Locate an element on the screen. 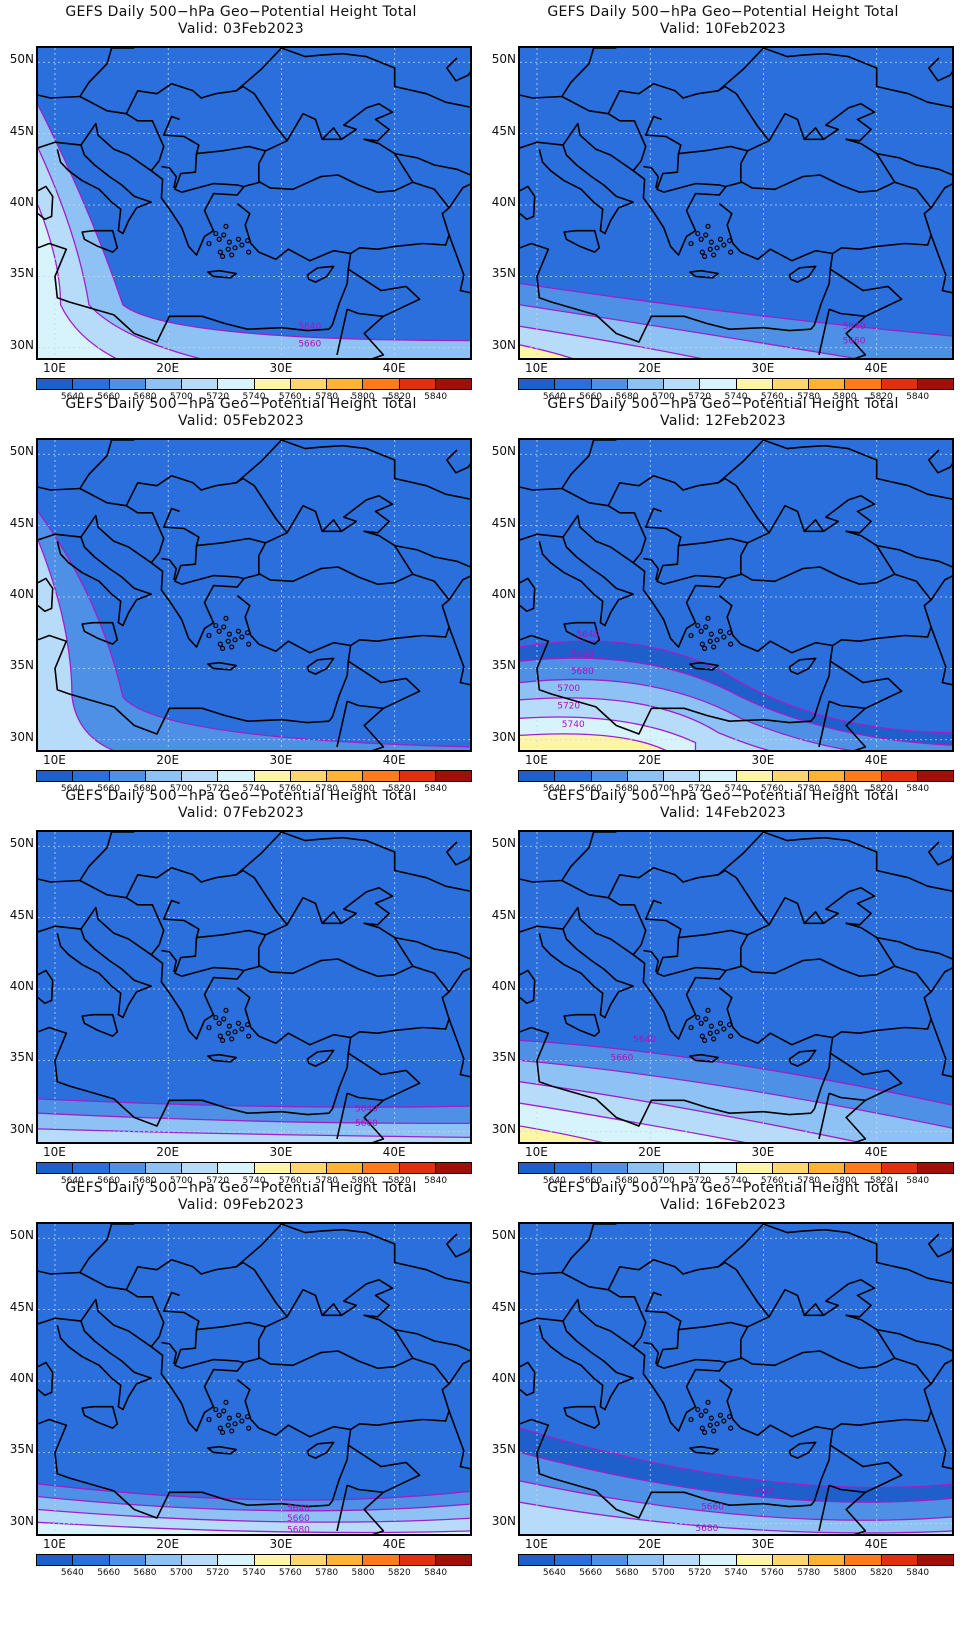 This screenshot has width=964, height=1640. colorbar-label: 5820 is located at coordinates (399, 397).